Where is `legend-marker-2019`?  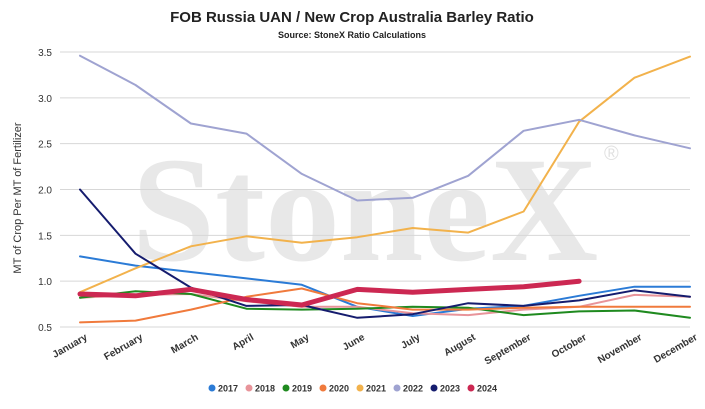
legend-marker-2019 is located at coordinates (286, 388).